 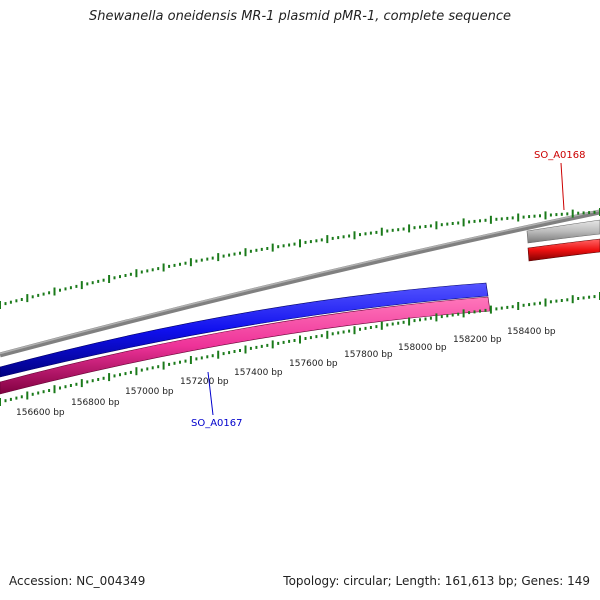 What do you see at coordinates (40, 413) in the screenshot?
I see `ruler-label: 156600 bp` at bounding box center [40, 413].